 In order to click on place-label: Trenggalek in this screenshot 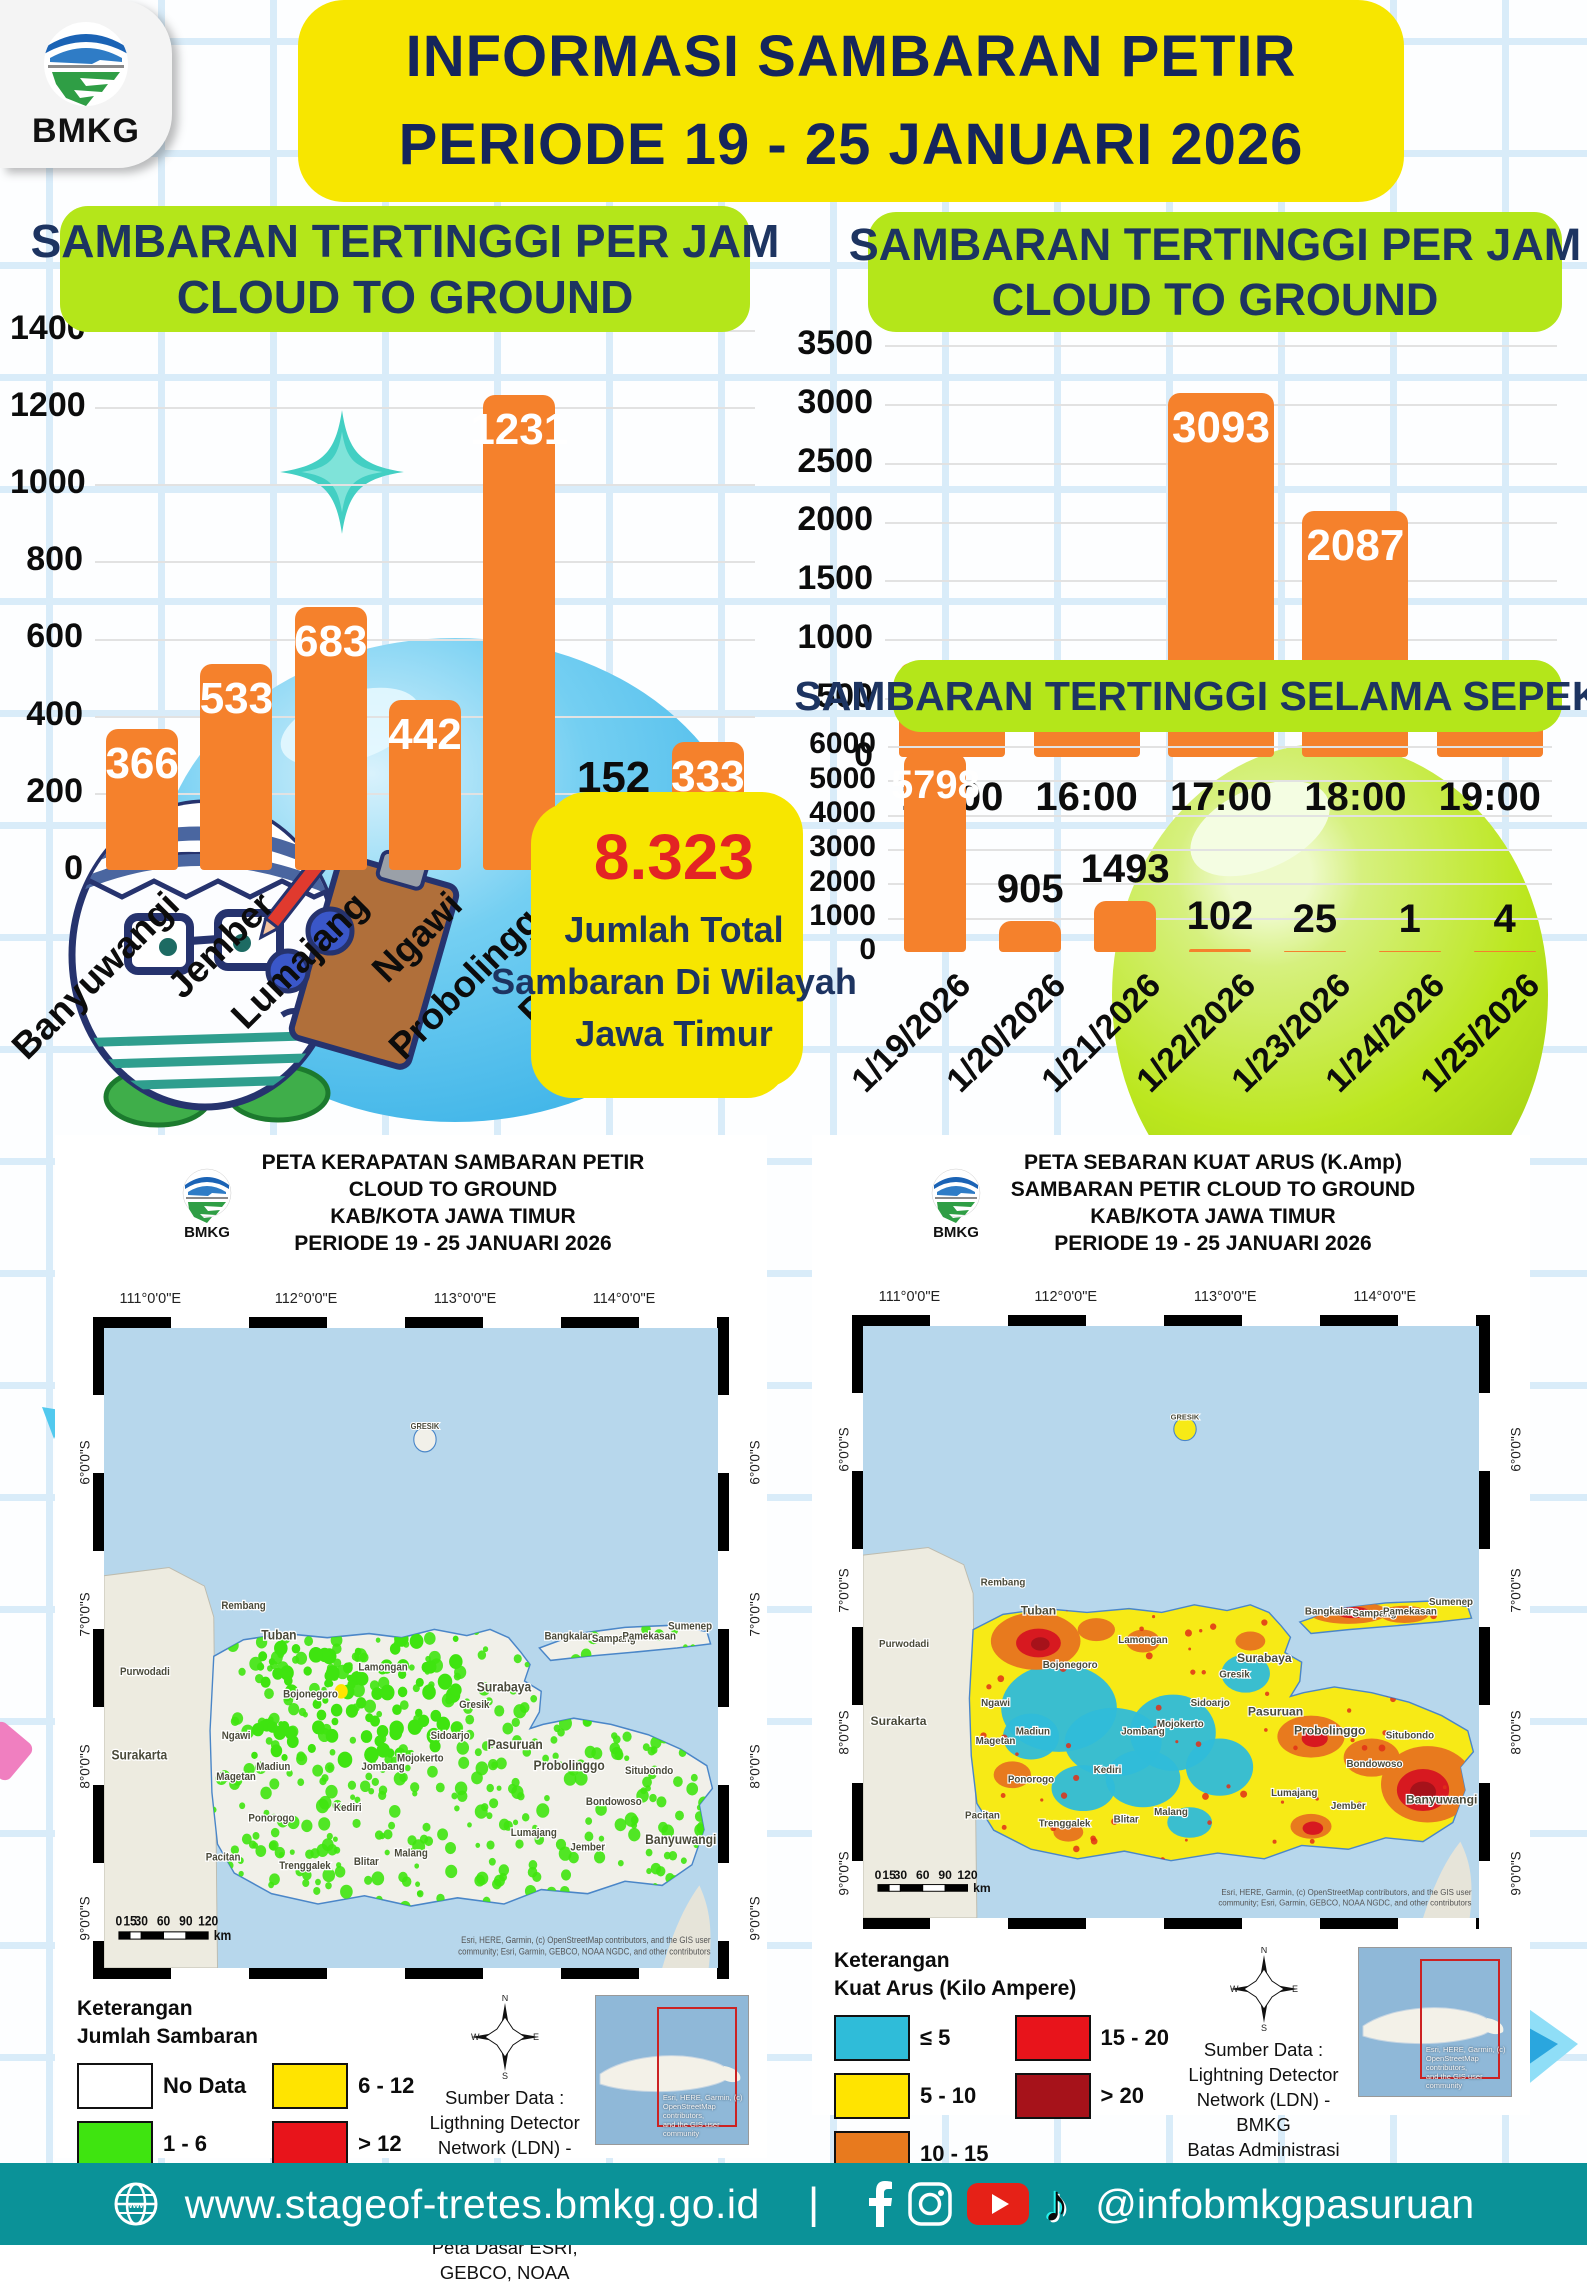, I will do `click(305, 1866)`.